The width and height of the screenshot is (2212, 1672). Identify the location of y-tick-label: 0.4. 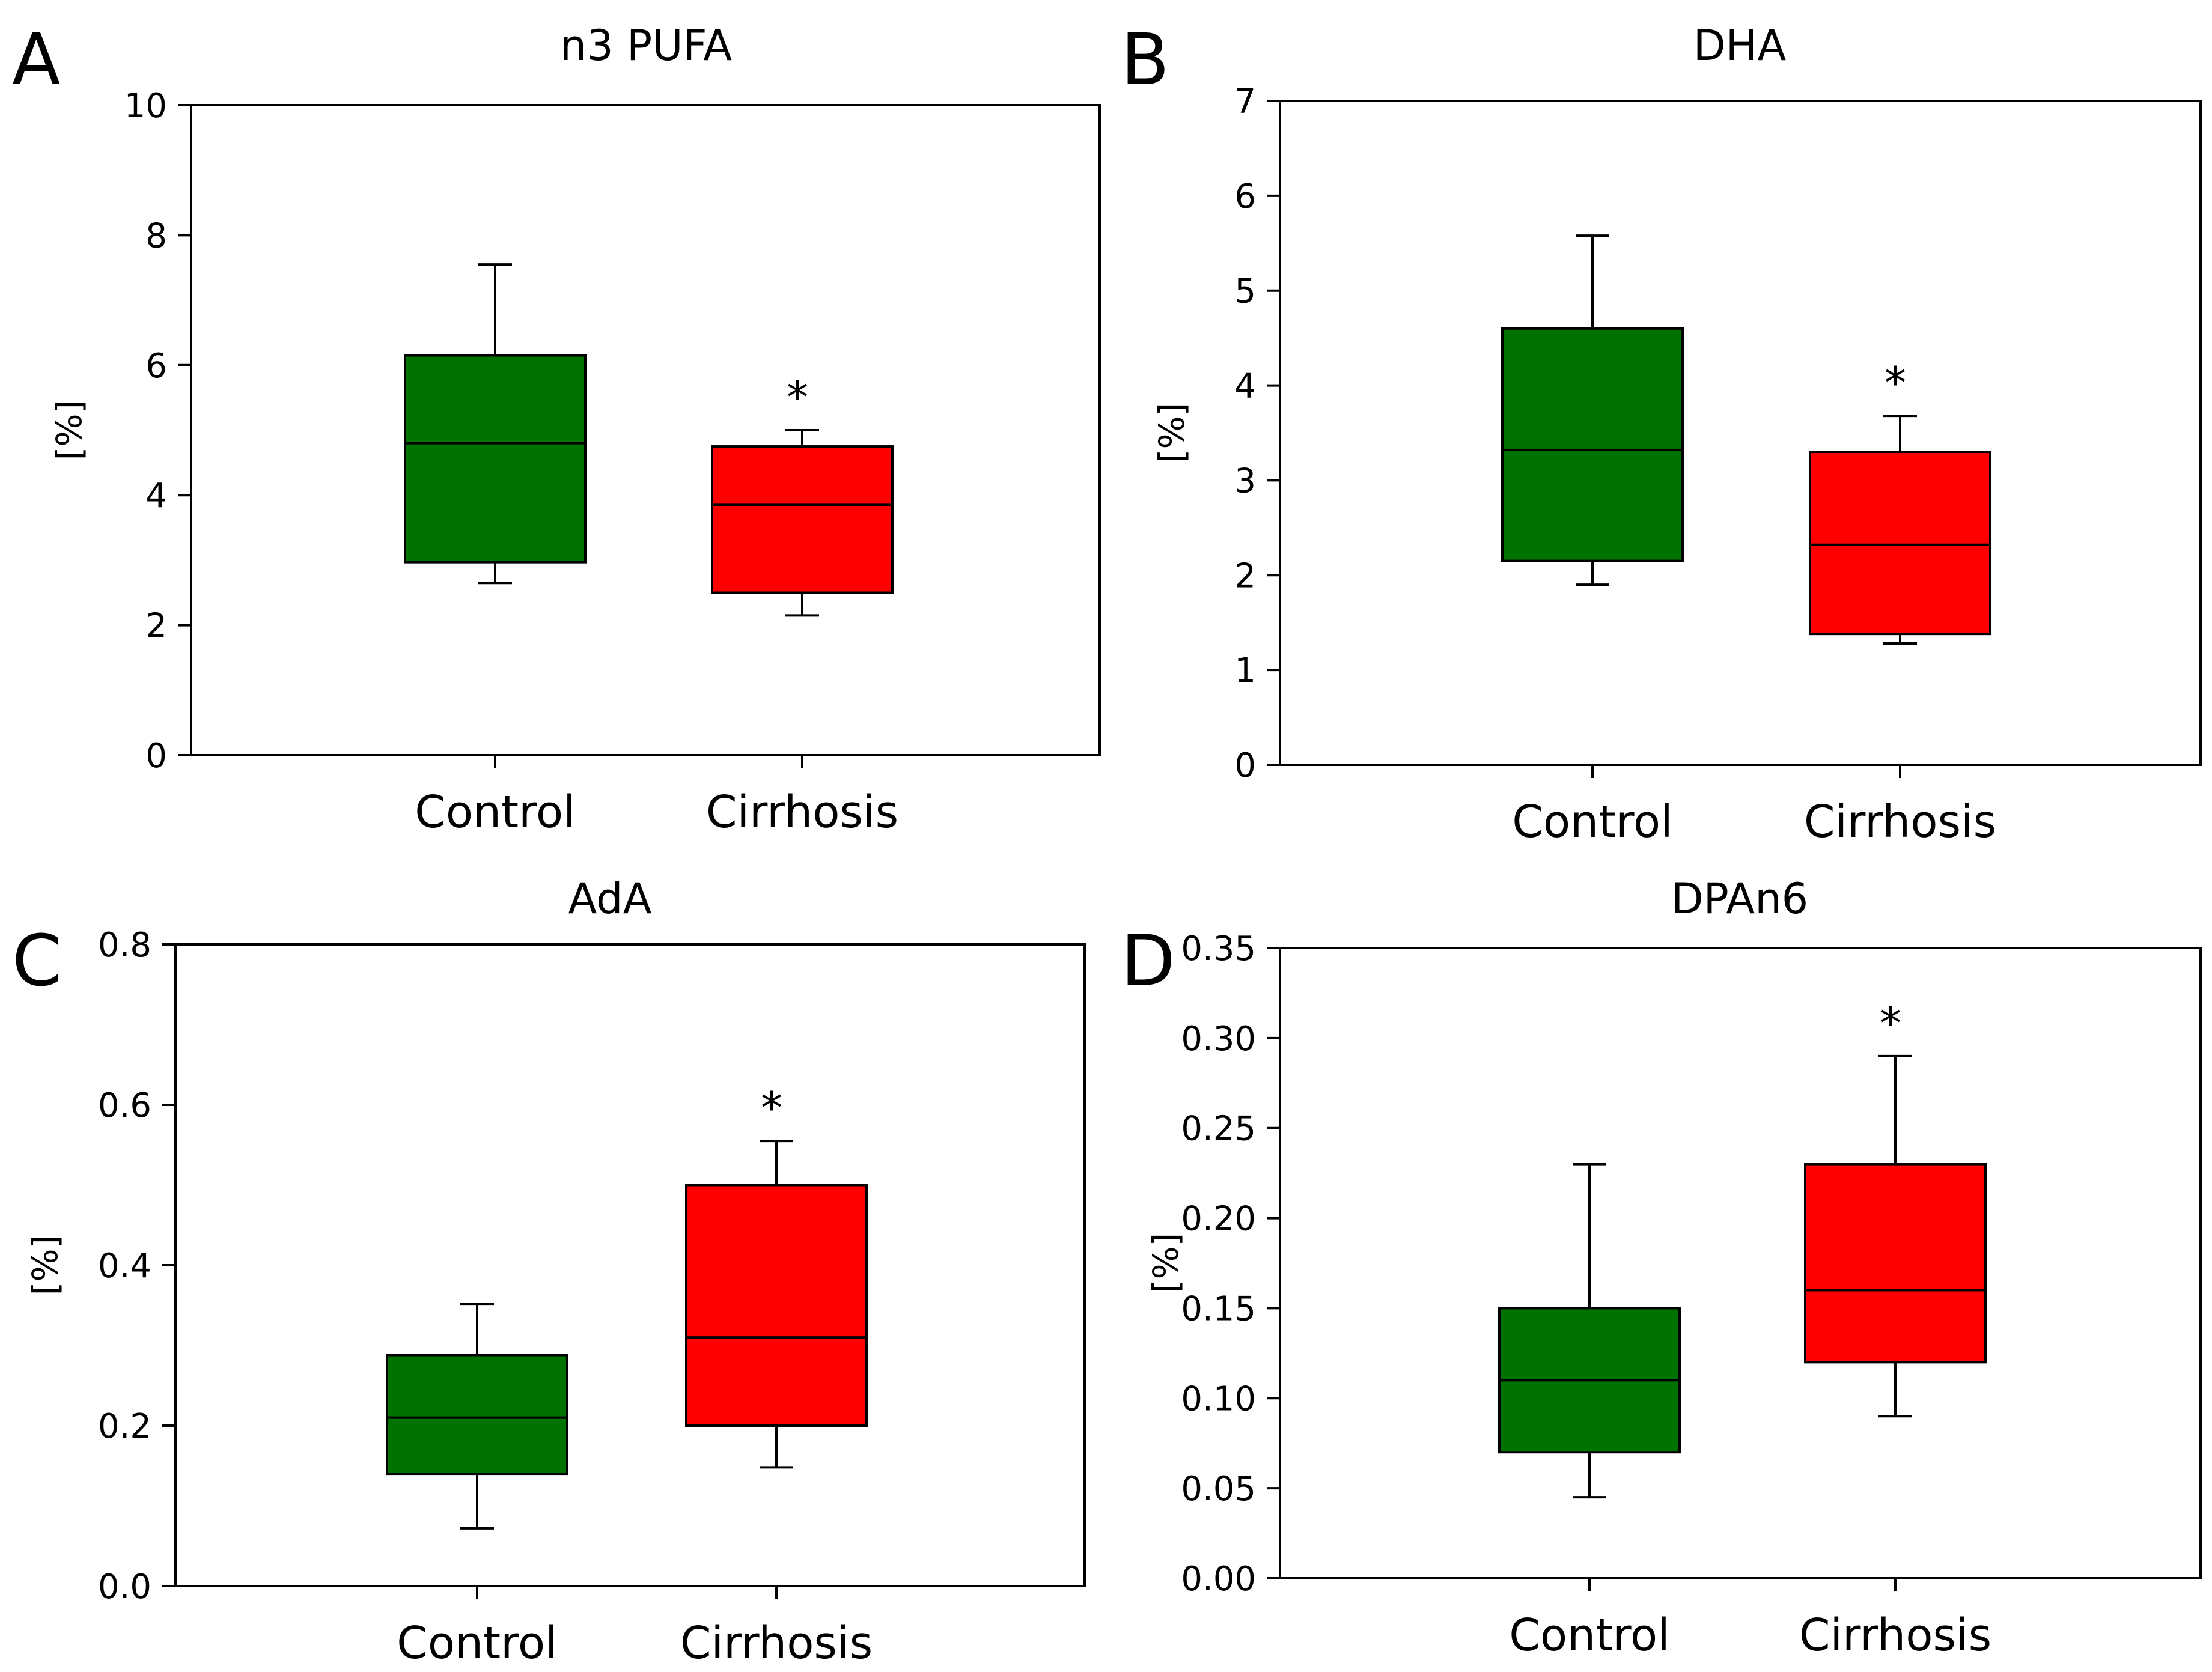
(124, 1266).